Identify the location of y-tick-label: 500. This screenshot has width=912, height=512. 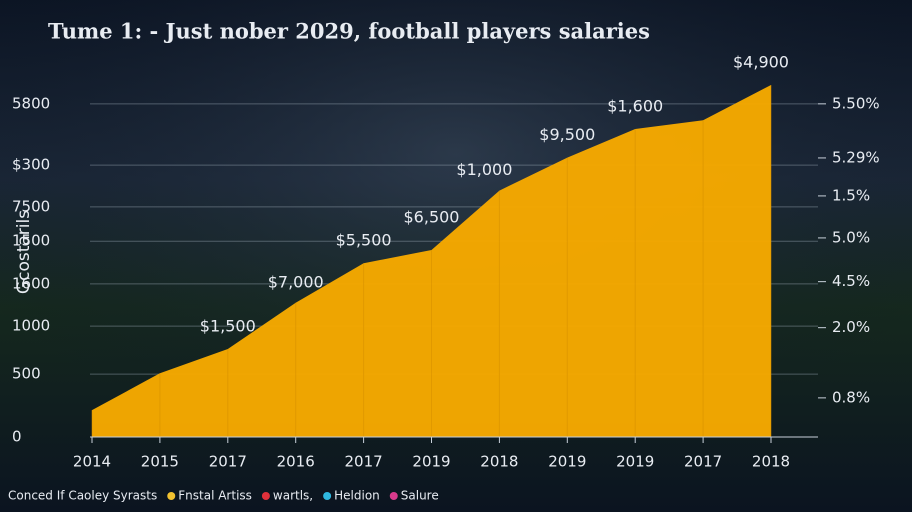
(26, 374).